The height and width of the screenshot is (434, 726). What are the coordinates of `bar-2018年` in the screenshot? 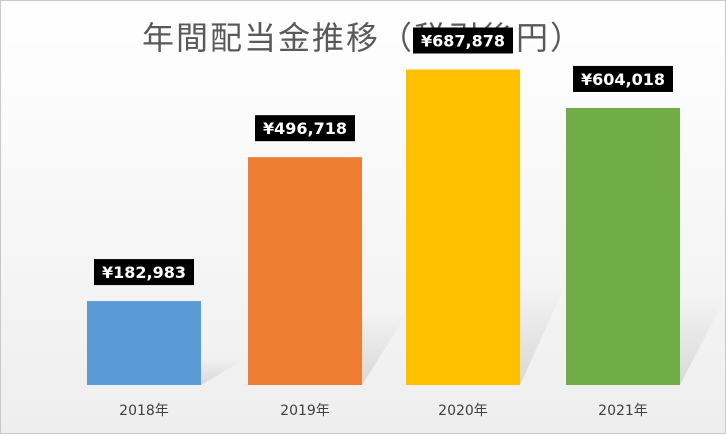 It's located at (144, 343).